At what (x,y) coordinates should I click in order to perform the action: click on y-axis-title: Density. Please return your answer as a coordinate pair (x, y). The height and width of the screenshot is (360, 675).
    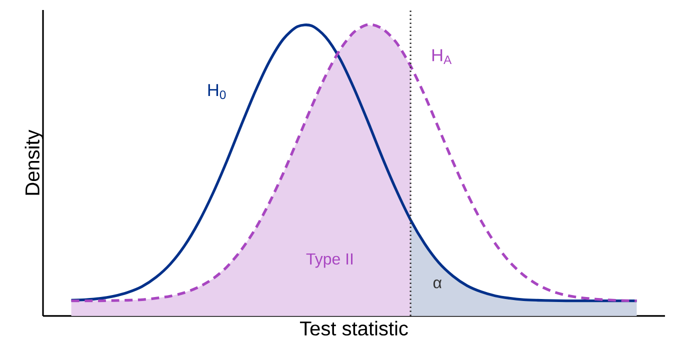
    Looking at the image, I should click on (34, 162).